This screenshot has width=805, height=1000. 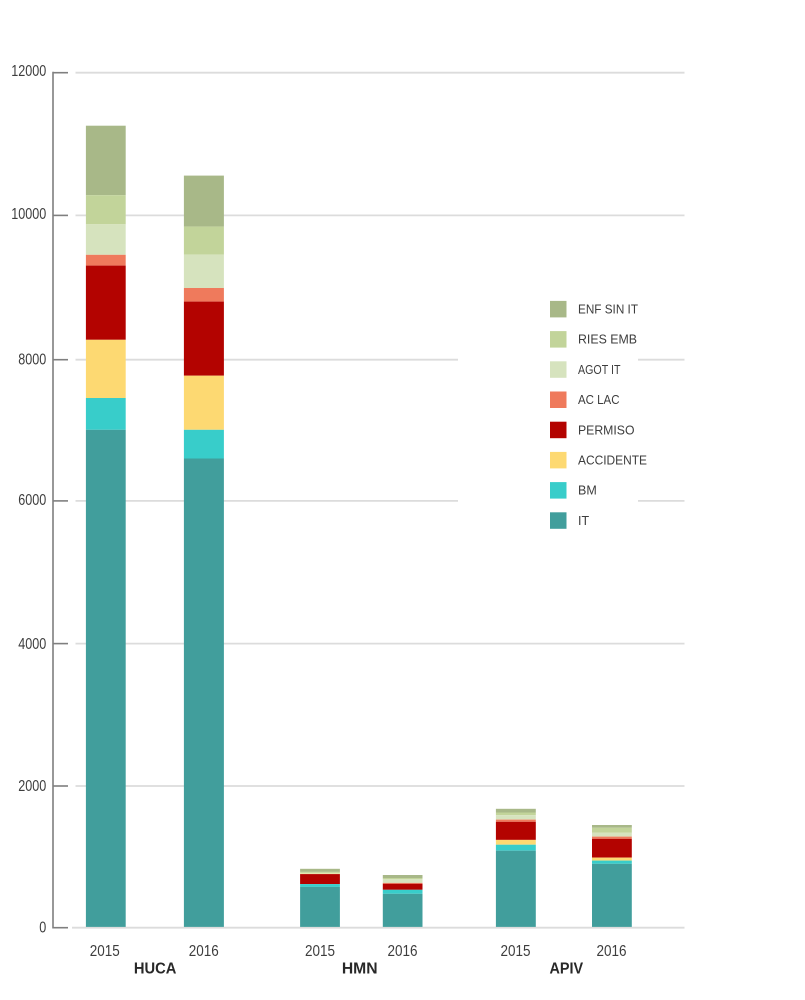 I want to click on svg-text: BM, so click(x=587, y=491).